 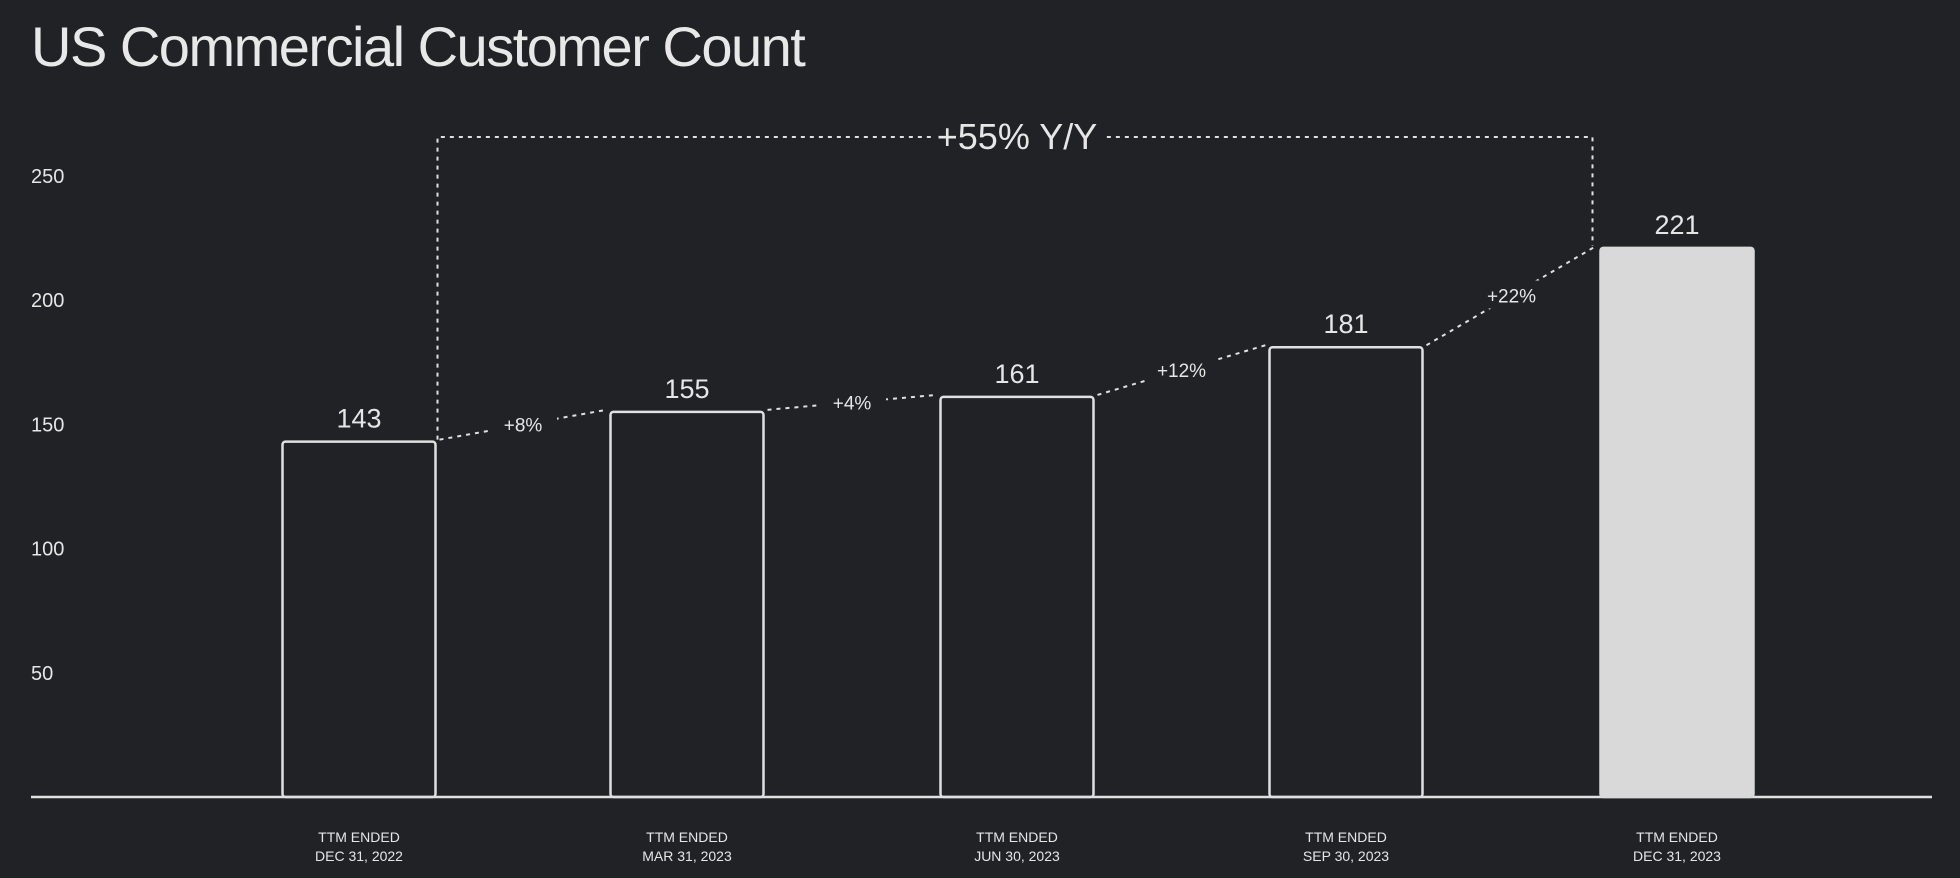 I want to click on growth-label: +12%, so click(x=1181, y=371).